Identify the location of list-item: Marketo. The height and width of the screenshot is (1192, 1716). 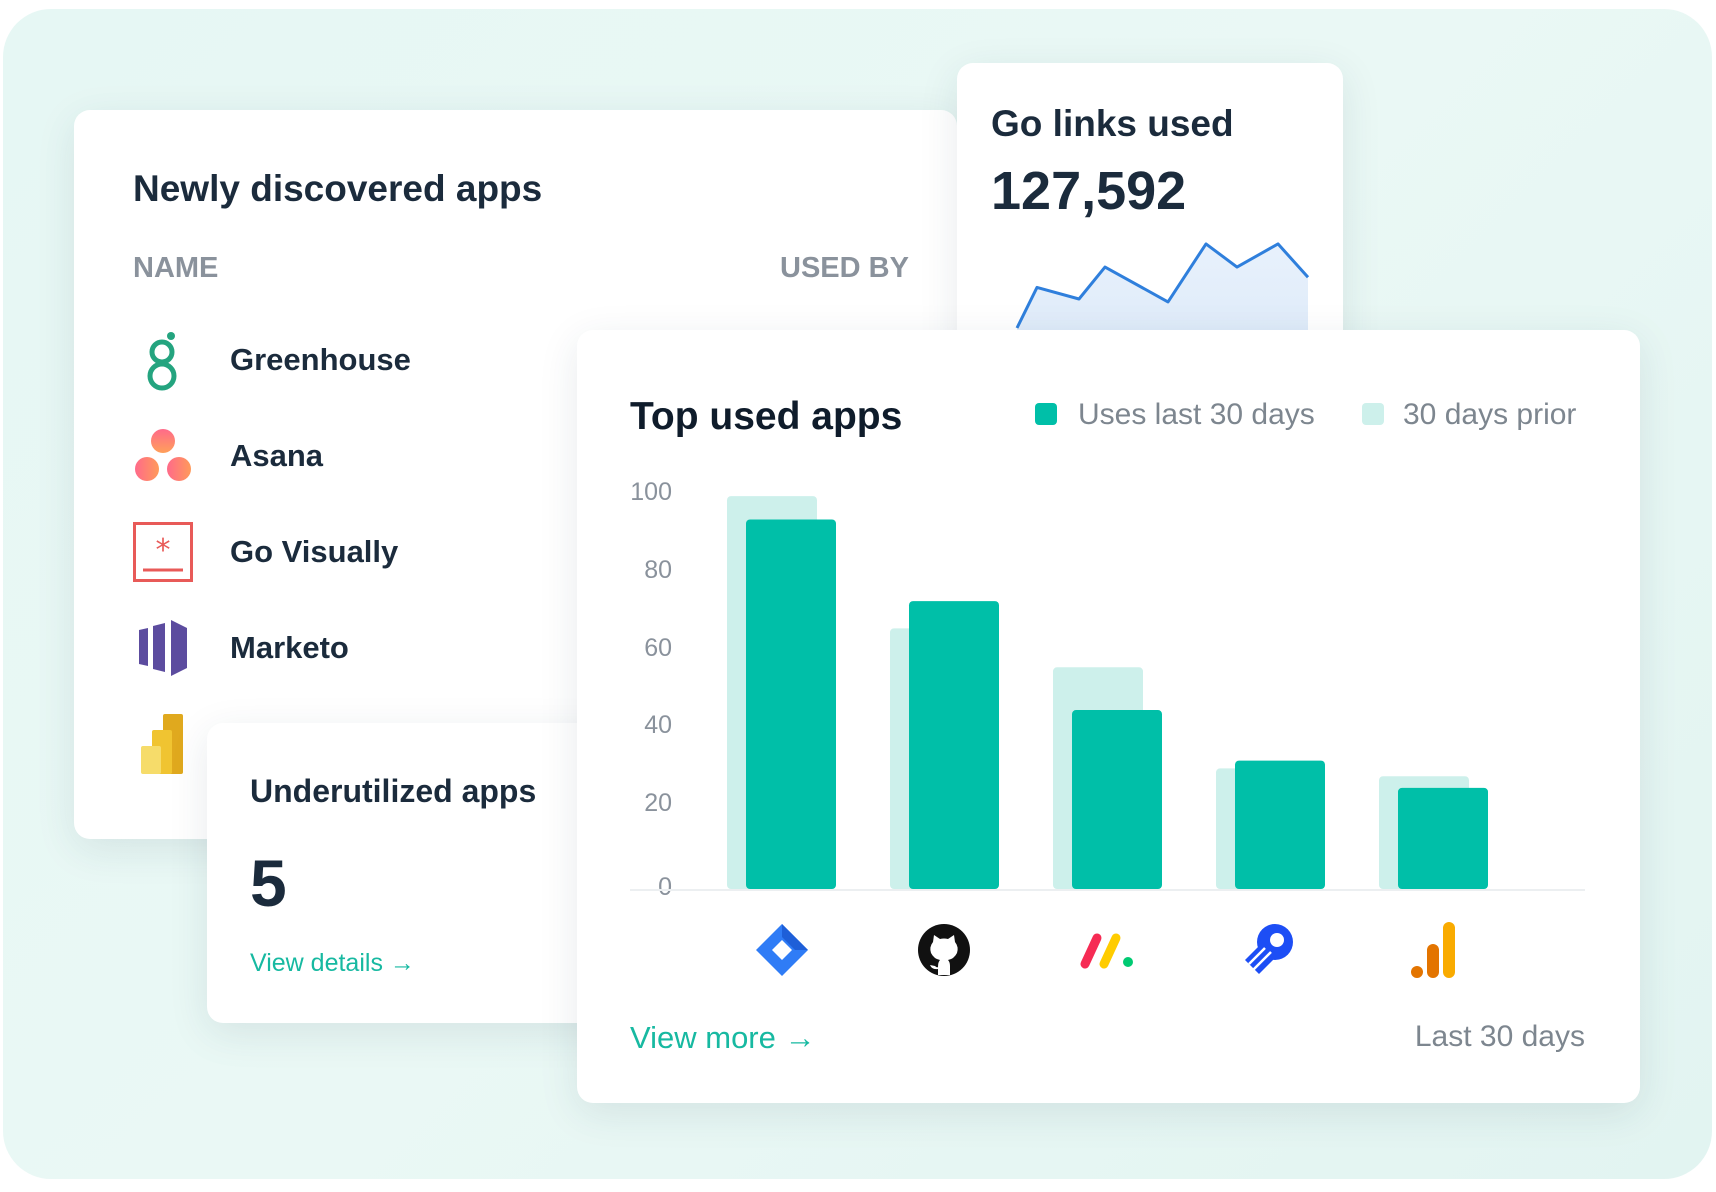
(343, 648).